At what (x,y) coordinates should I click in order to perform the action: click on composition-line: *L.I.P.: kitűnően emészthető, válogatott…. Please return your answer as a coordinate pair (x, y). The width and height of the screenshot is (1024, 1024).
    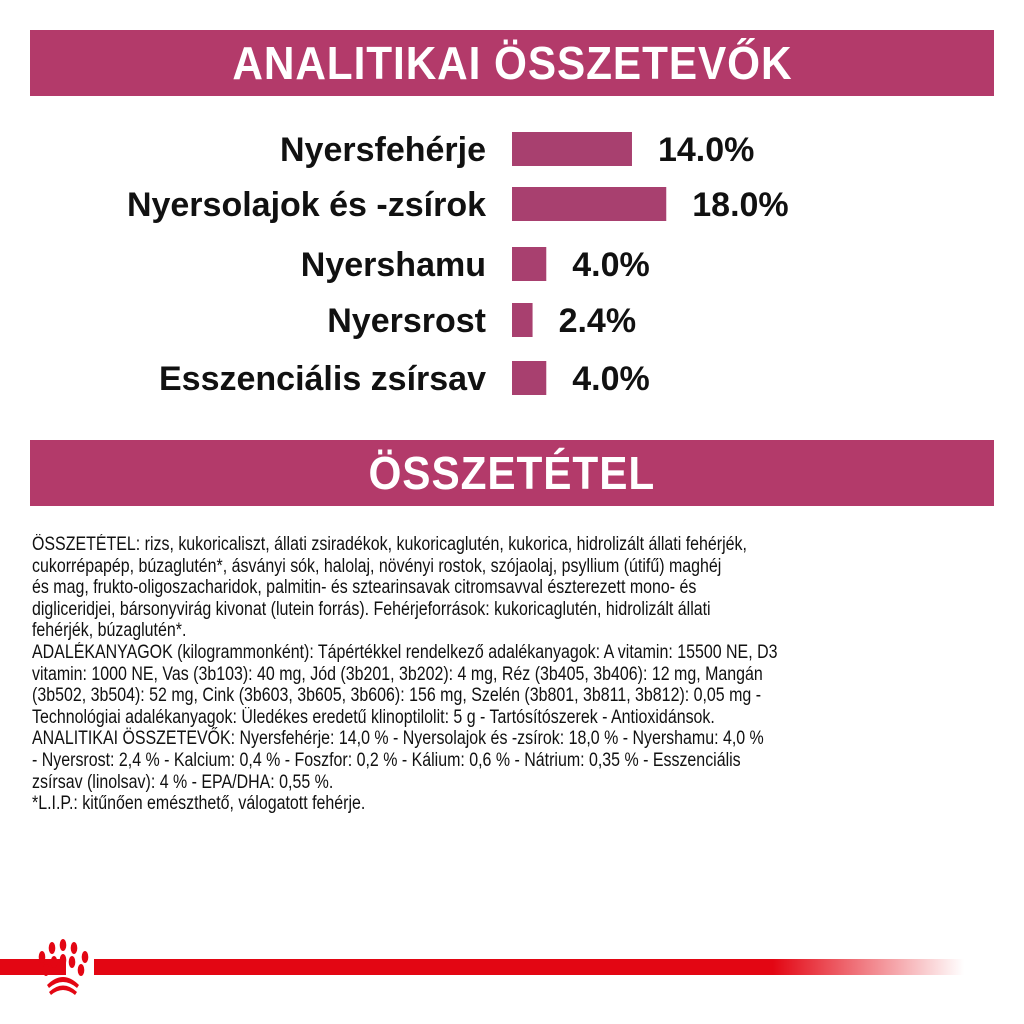
    Looking at the image, I should click on (199, 804).